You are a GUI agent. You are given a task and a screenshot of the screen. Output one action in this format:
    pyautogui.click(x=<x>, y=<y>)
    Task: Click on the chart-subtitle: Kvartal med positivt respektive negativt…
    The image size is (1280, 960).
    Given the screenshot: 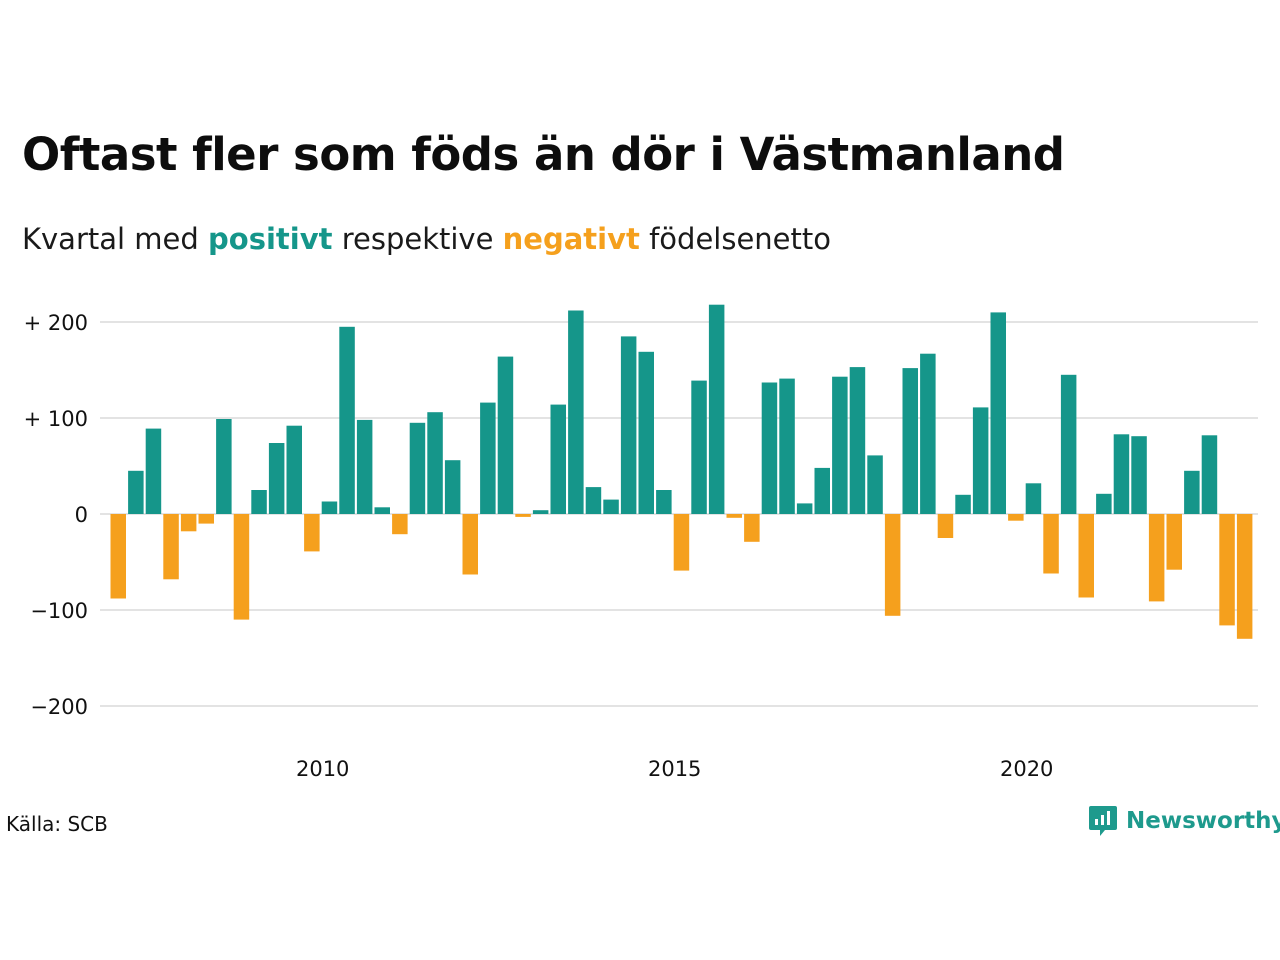 What is the action you would take?
    pyautogui.click(x=426, y=239)
    